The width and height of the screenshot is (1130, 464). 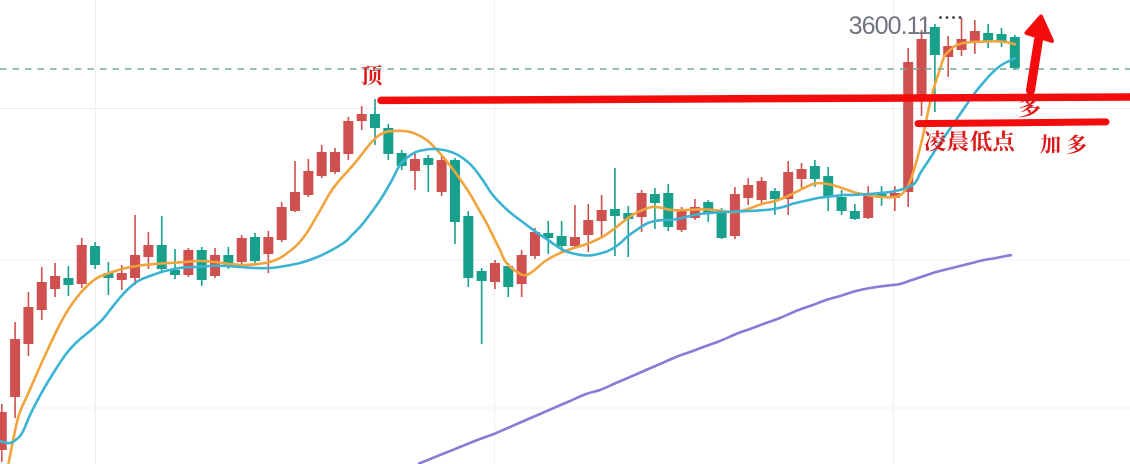 I want to click on svg-text: 3600.11, so click(x=890, y=26).